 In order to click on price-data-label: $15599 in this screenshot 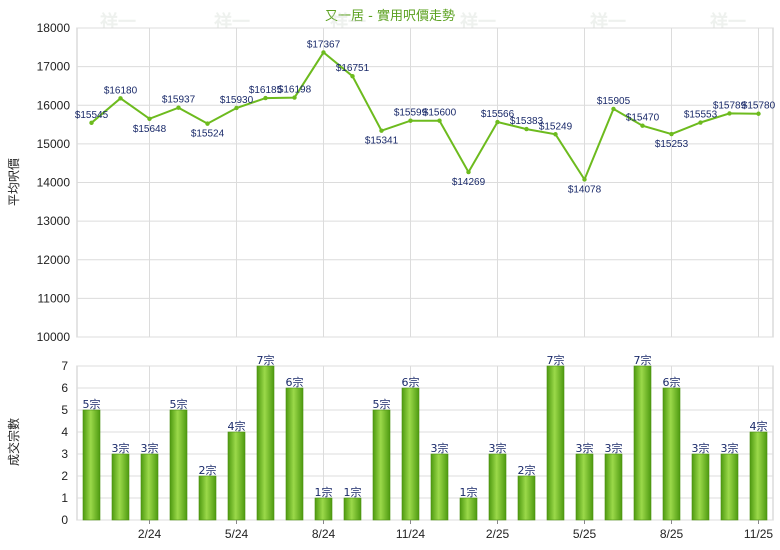, I will do `click(411, 113)`.